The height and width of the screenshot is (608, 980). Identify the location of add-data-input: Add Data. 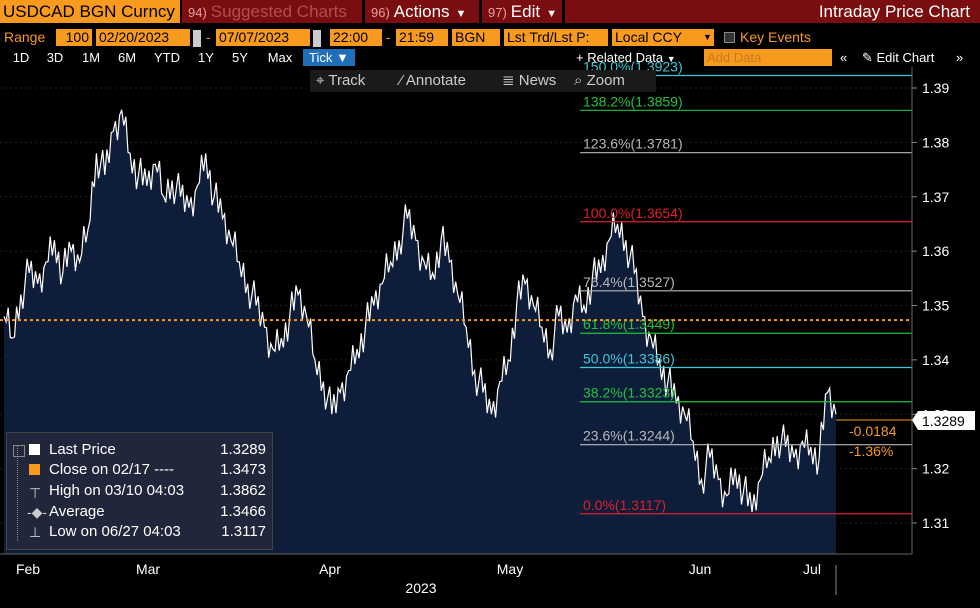
(768, 57).